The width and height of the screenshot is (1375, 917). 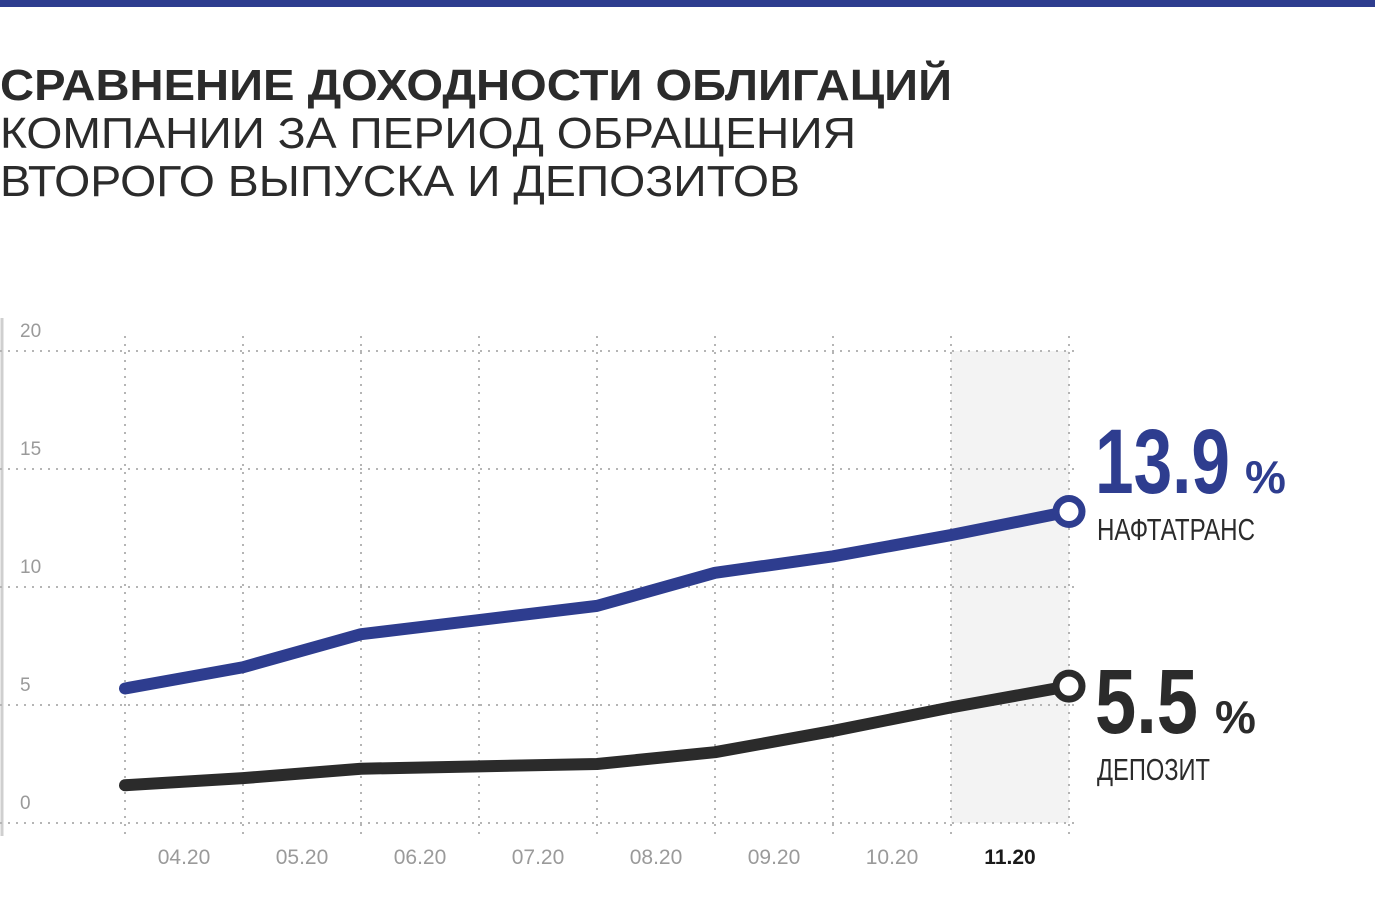 What do you see at coordinates (1153, 769) in the screenshot?
I see `legend-label: ДЕПОЗИТ` at bounding box center [1153, 769].